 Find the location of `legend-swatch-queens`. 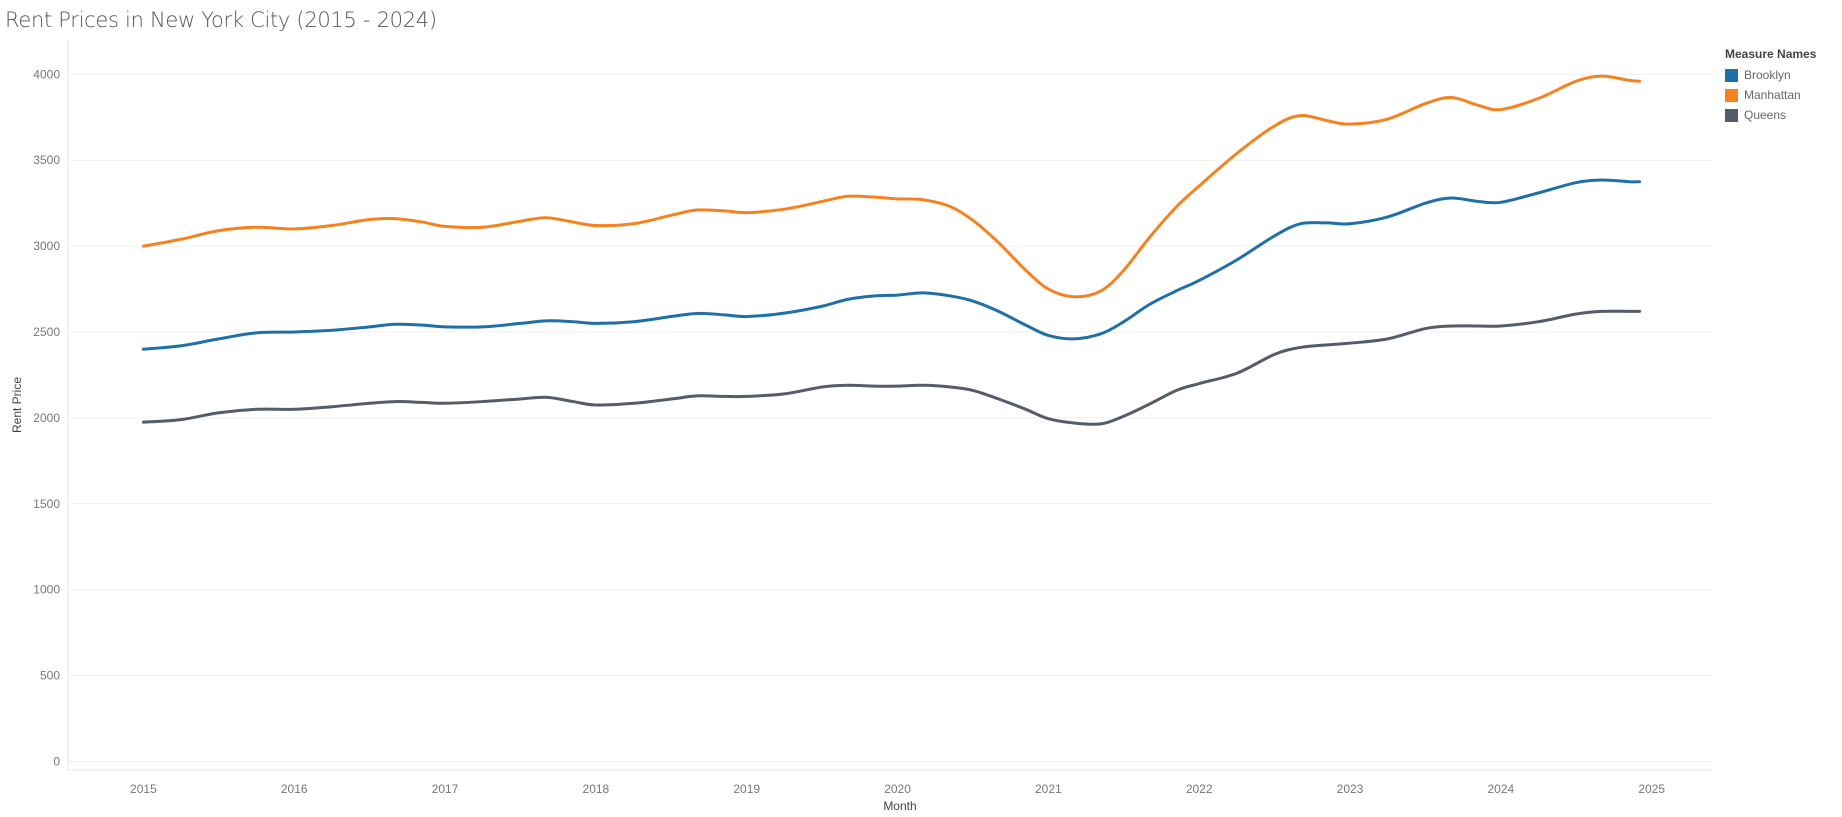

legend-swatch-queens is located at coordinates (1731, 115).